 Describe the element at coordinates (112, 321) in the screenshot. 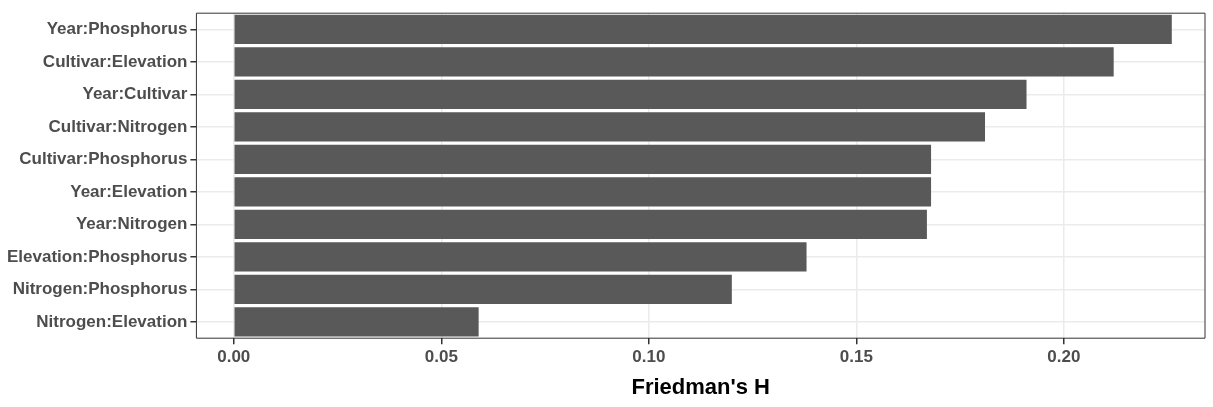

I see `y-tick-label: Nitrogen:Elevation` at that location.